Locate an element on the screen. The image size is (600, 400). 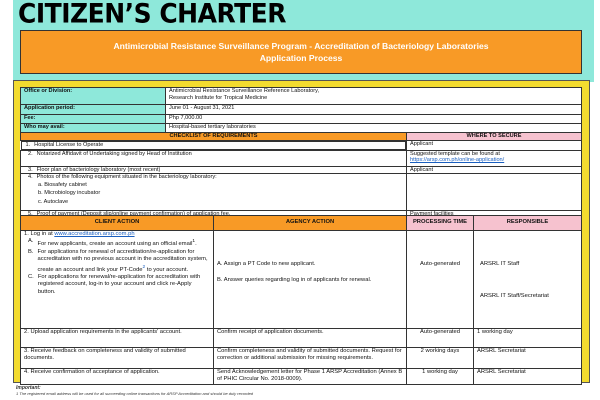
req-num: 3. is located at coordinates (30, 169).